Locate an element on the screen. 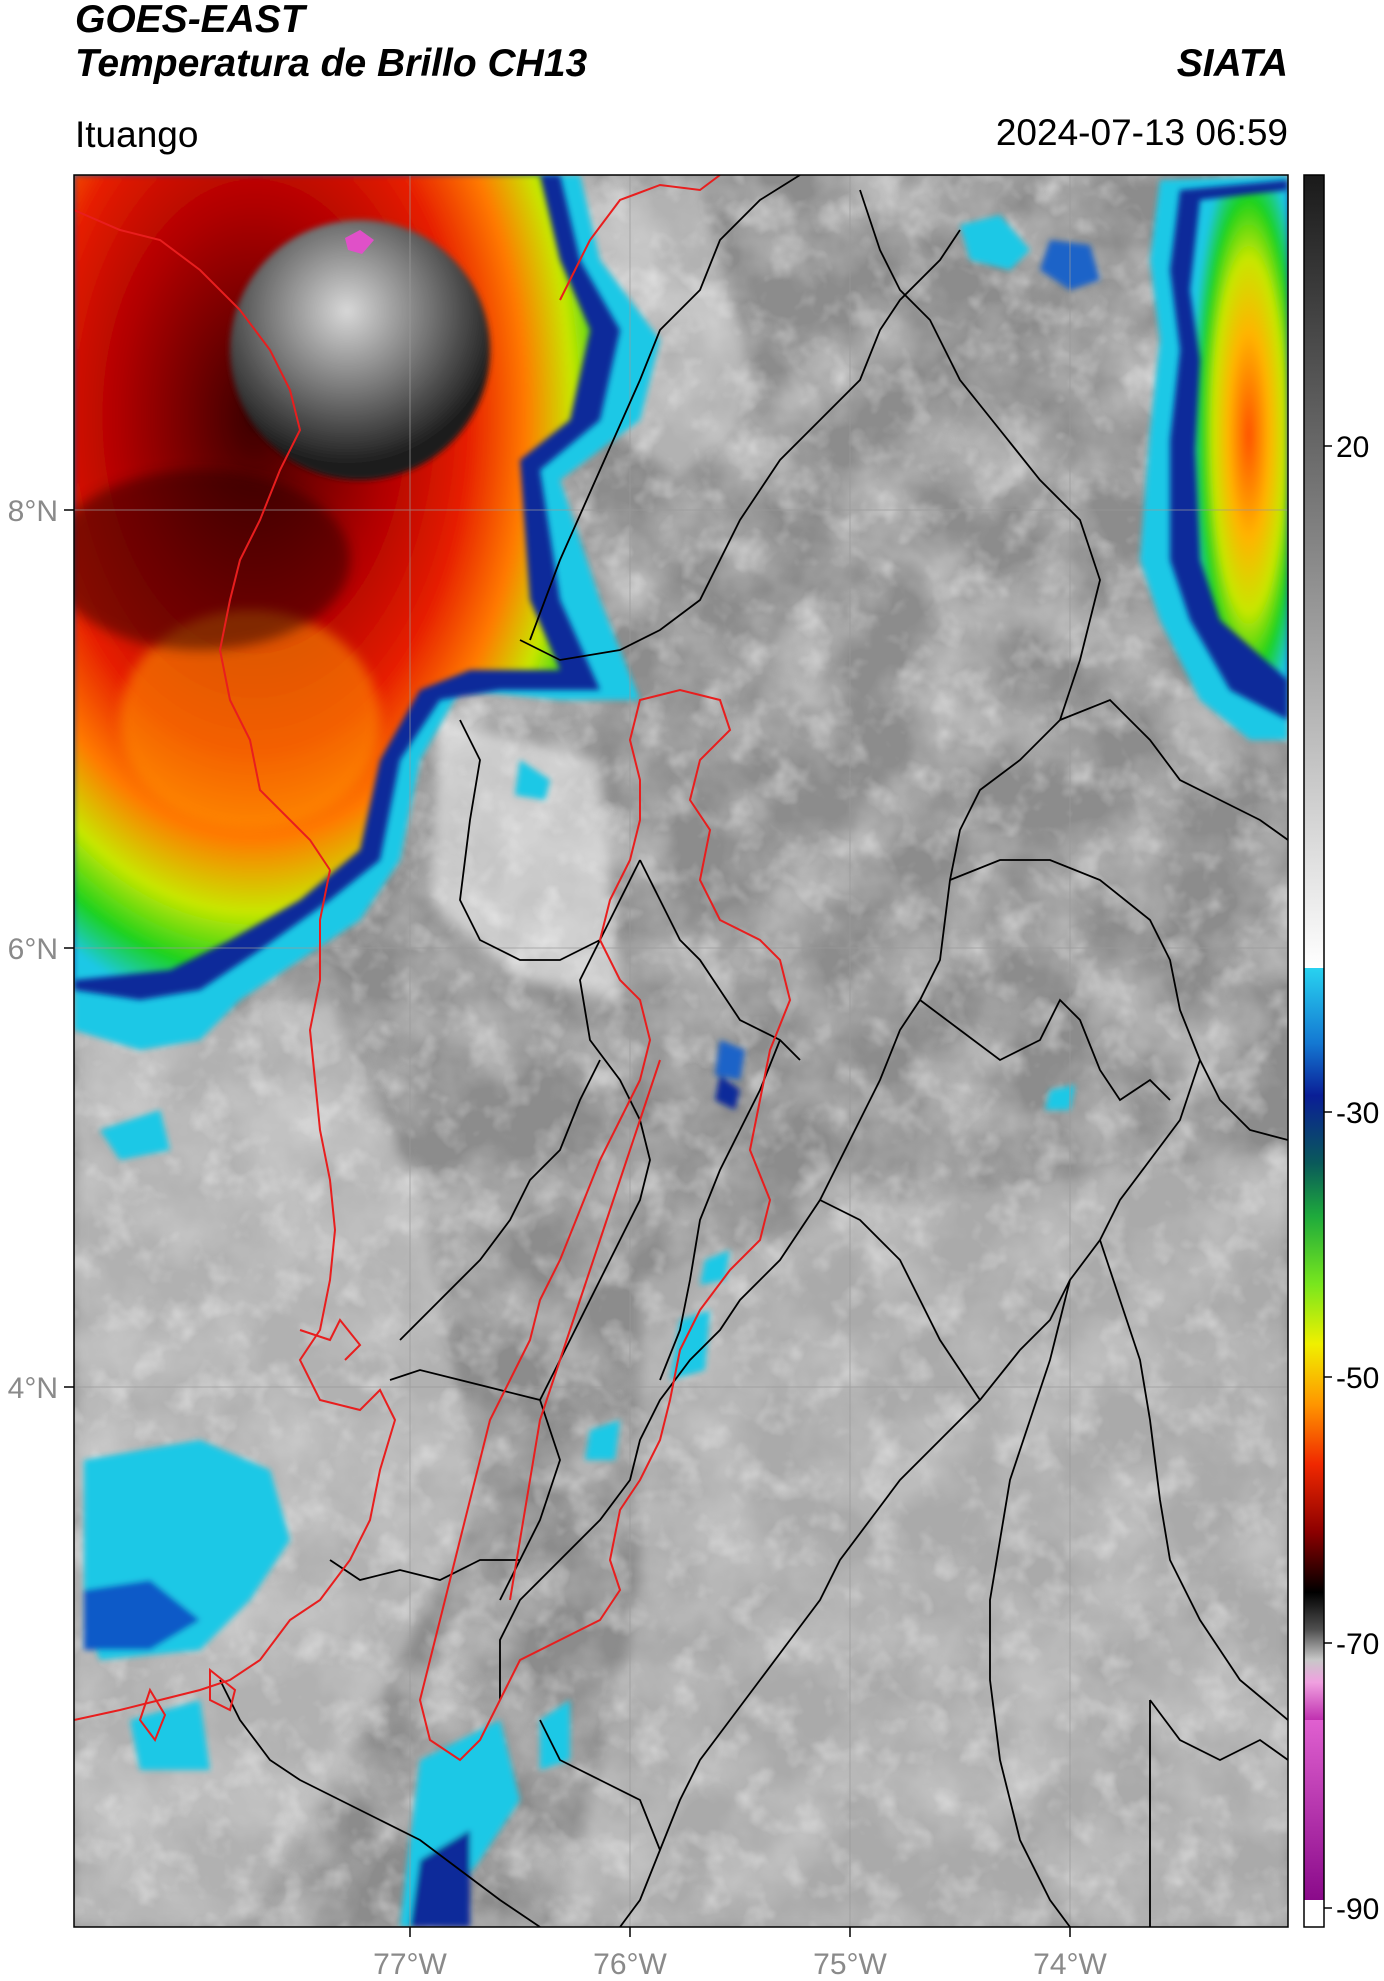 The image size is (1384, 1981). colorbar-tick-label: -50 is located at coordinates (1357, 1378).